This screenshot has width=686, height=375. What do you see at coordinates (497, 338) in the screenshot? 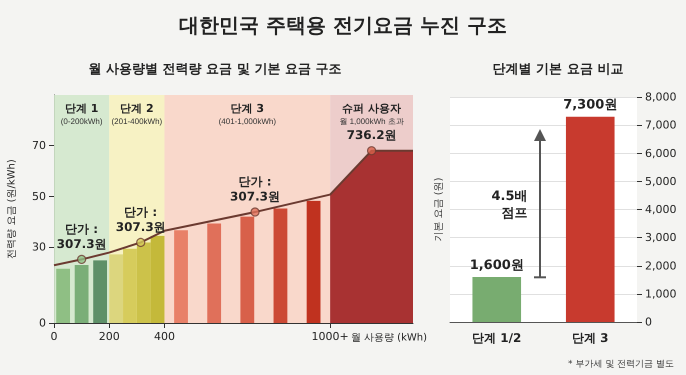
I see `x-tick-label: 단계 1/2` at bounding box center [497, 338].